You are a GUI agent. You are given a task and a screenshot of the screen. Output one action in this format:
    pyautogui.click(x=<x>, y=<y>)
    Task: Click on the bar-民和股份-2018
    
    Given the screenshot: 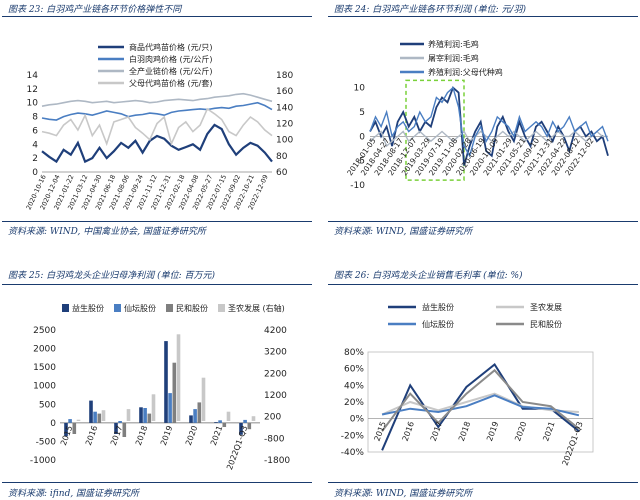 What is the action you would take?
    pyautogui.click(x=149, y=418)
    